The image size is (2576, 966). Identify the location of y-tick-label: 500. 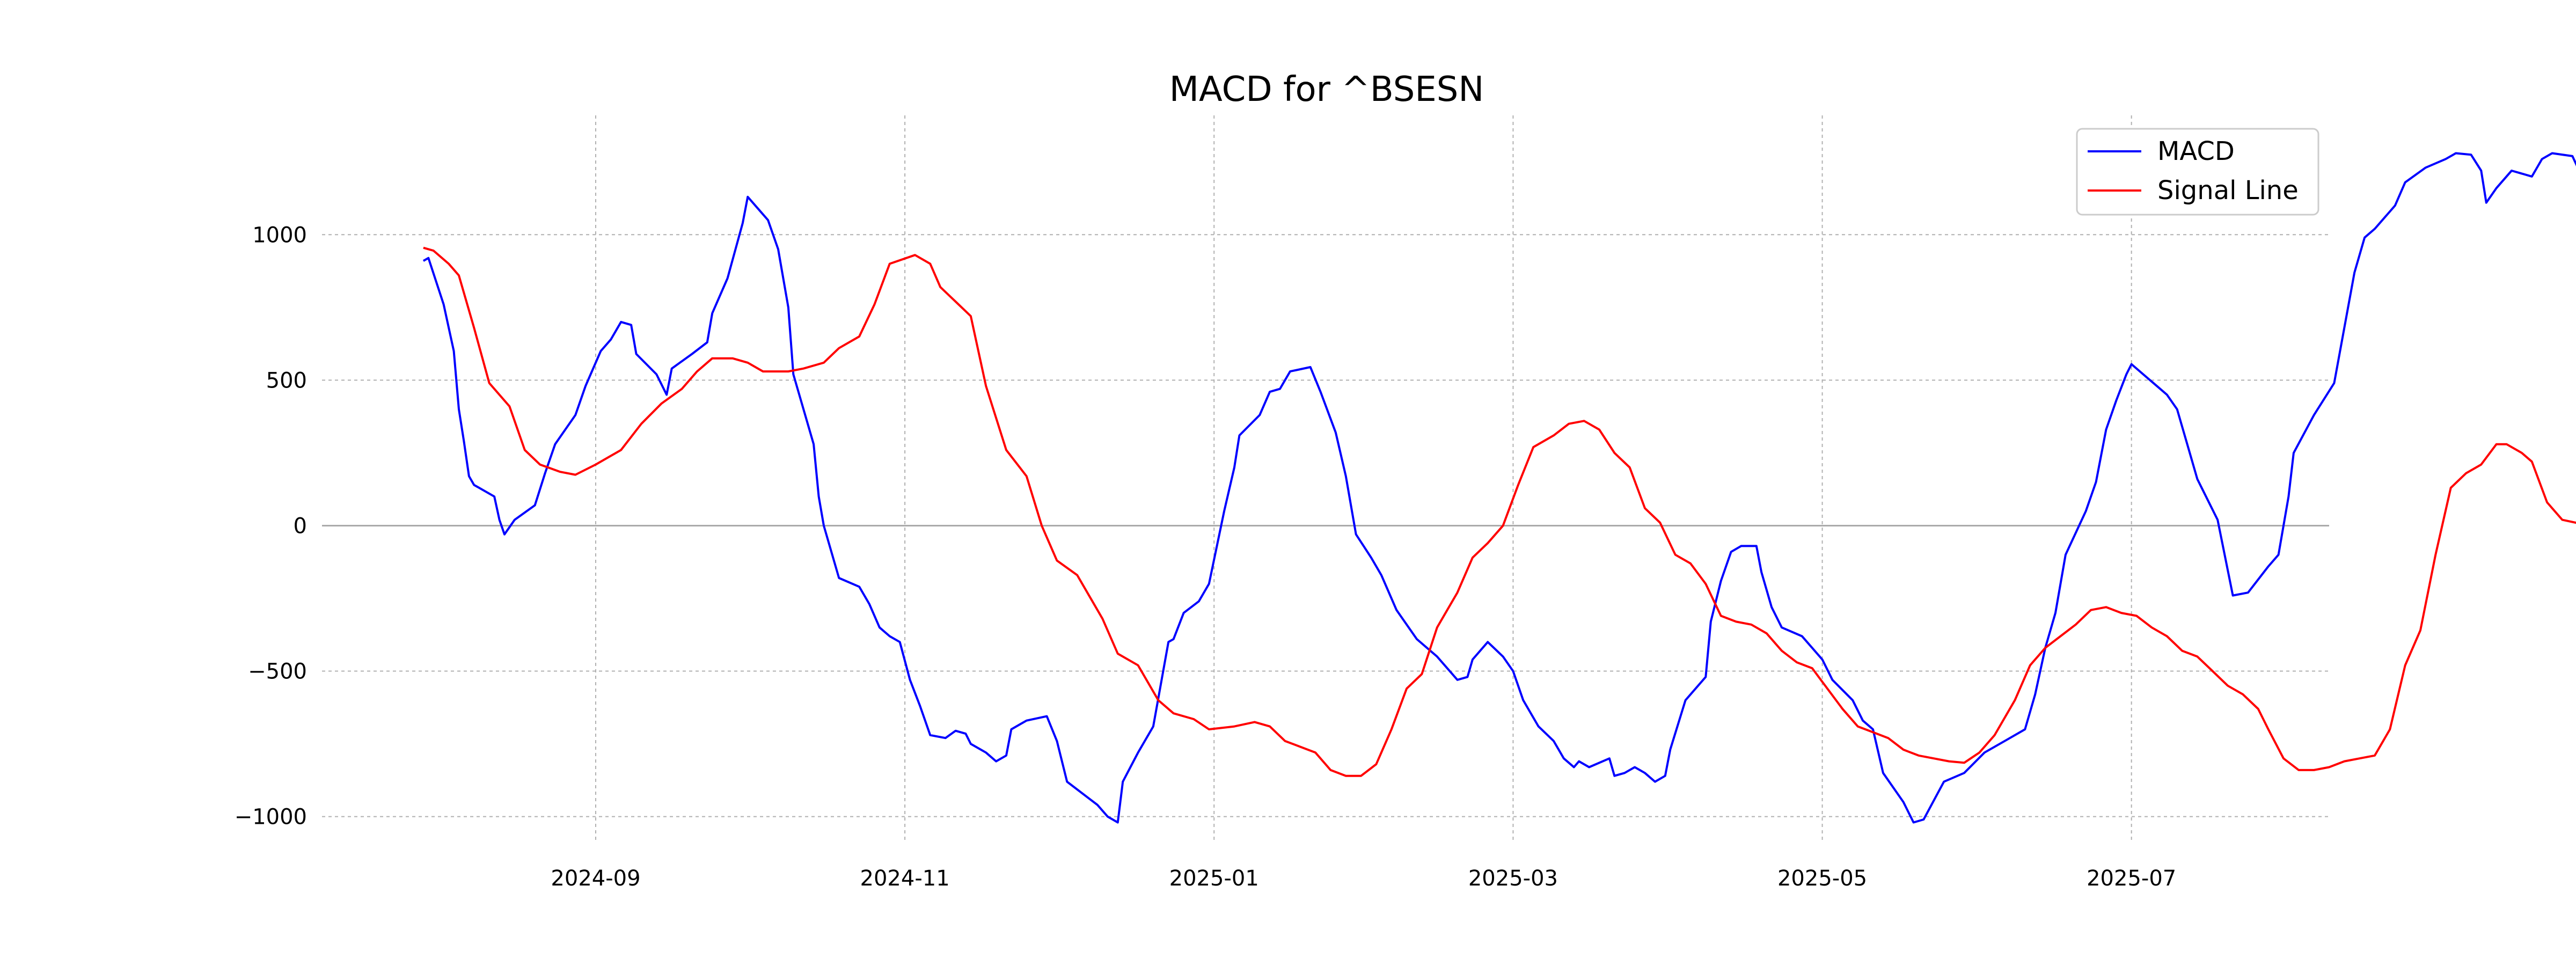
(286, 380).